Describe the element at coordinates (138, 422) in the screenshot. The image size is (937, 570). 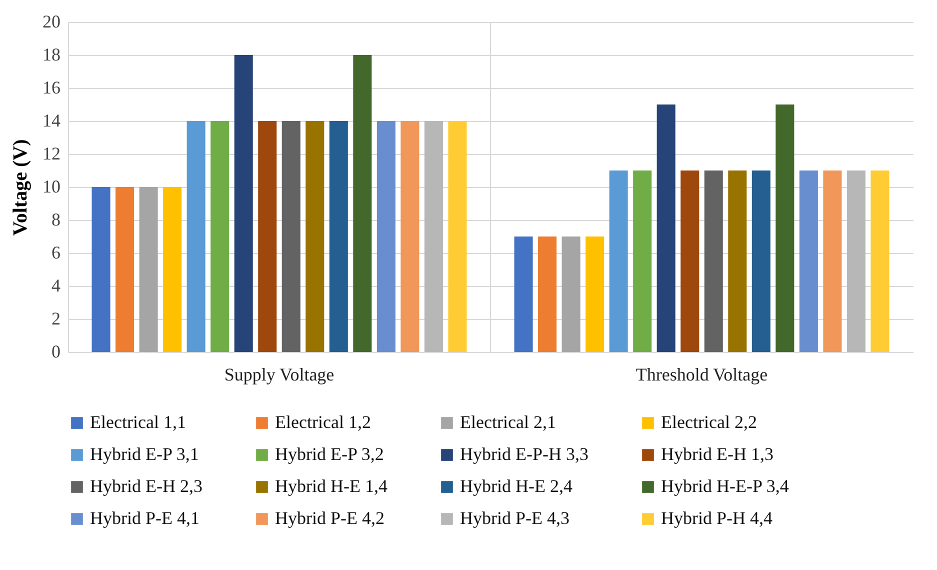
I see `legend-label: Electrical 1,1` at that location.